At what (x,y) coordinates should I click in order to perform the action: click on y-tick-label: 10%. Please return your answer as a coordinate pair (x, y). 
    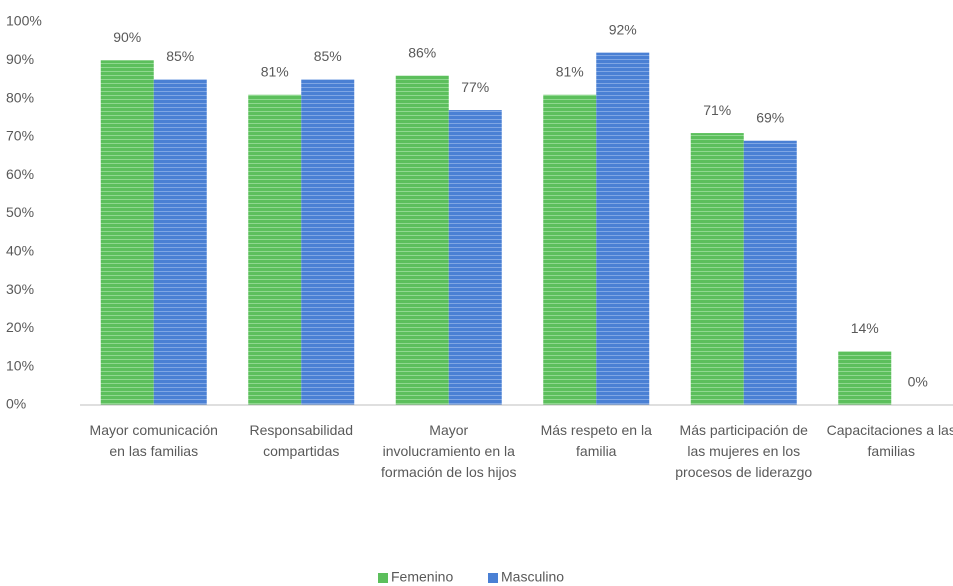
    Looking at the image, I should click on (20, 365).